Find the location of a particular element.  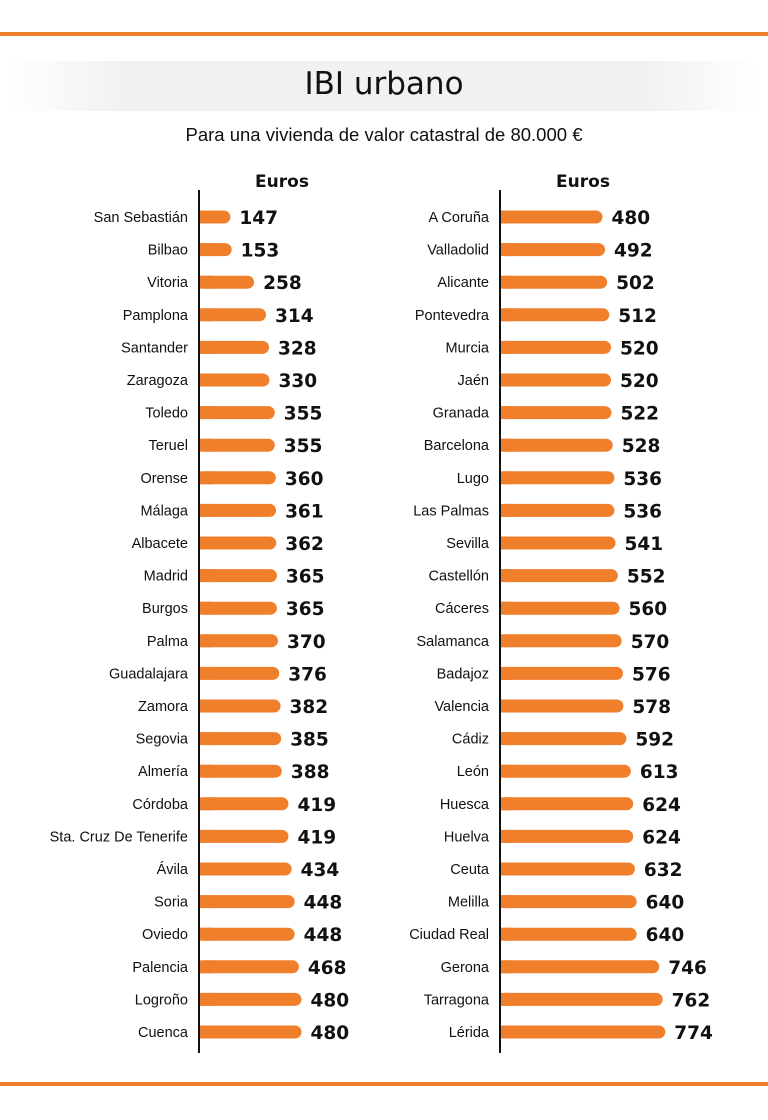

right-category-label: Pontevedra is located at coordinates (452, 316).